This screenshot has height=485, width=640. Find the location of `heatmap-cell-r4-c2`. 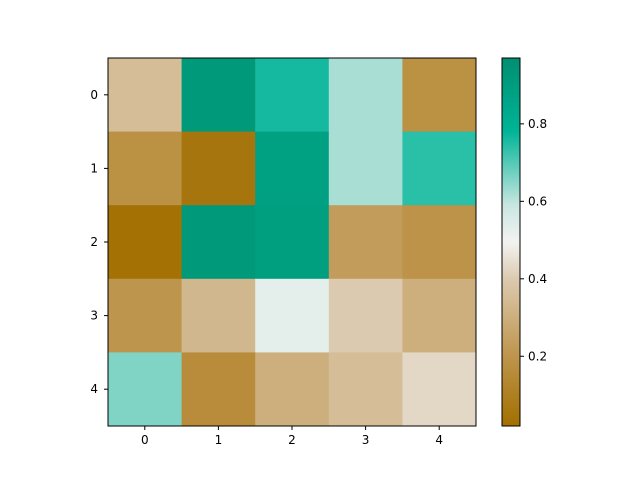

heatmap-cell-r4-c2 is located at coordinates (292, 389).